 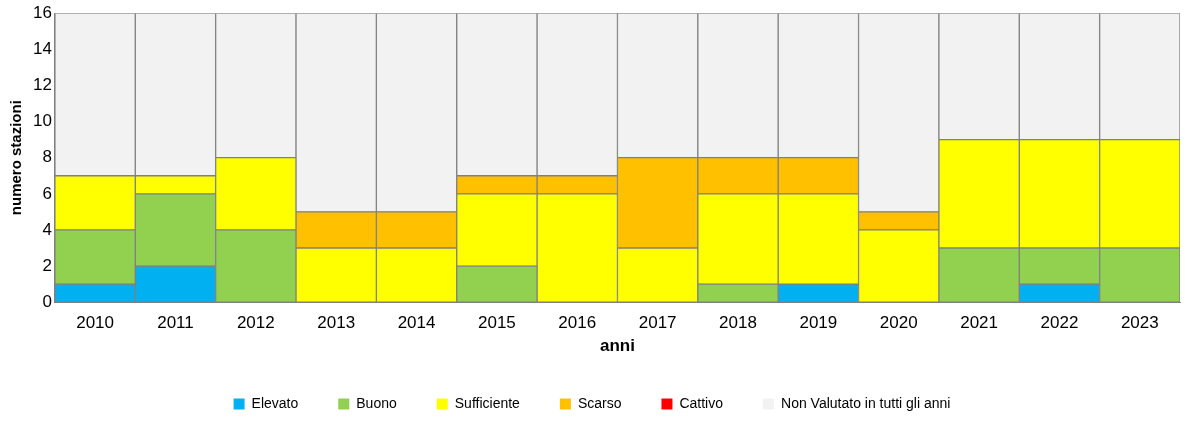 What do you see at coordinates (898, 323) in the screenshot?
I see `x-tick-label: 2020` at bounding box center [898, 323].